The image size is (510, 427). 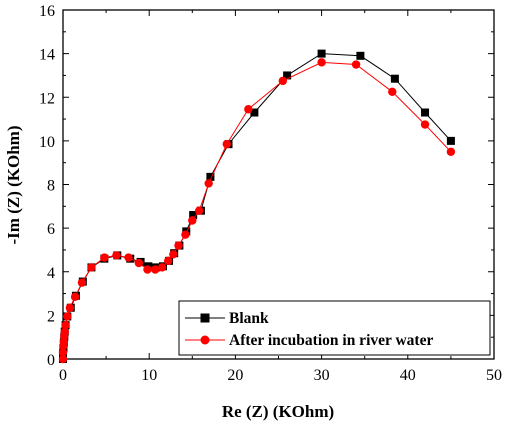 I want to click on y-tick-label: 12, so click(x=47, y=98).